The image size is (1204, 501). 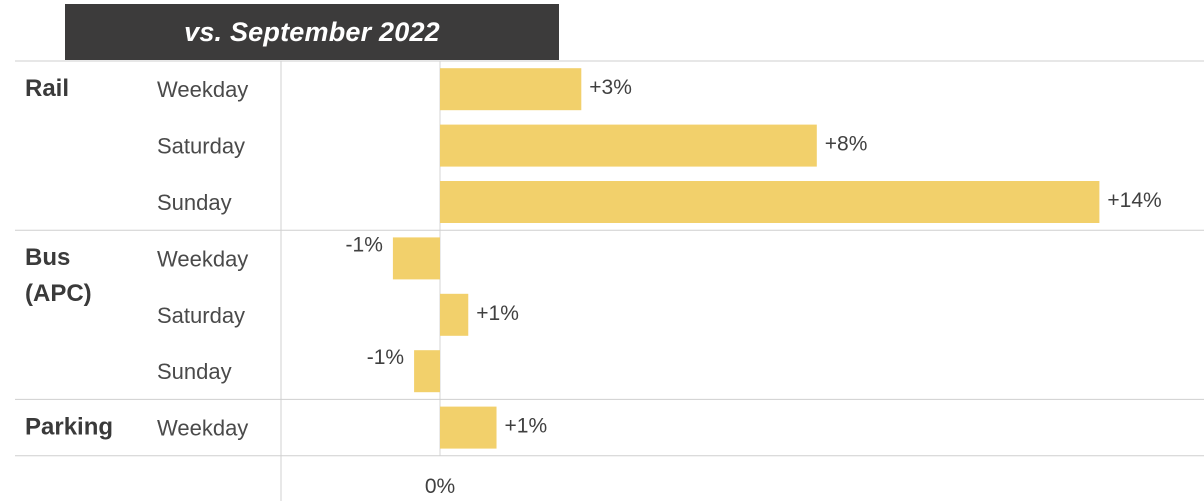 I want to click on value-label-bus-apc-sunday: -1%, so click(x=385, y=357).